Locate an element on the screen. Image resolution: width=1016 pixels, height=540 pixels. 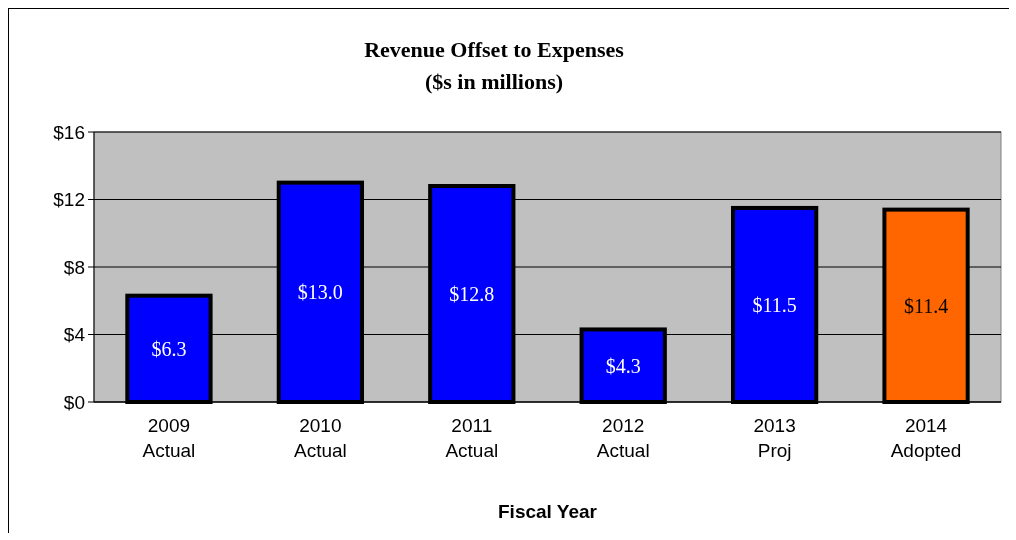
data-label: $4.3 is located at coordinates (623, 365).